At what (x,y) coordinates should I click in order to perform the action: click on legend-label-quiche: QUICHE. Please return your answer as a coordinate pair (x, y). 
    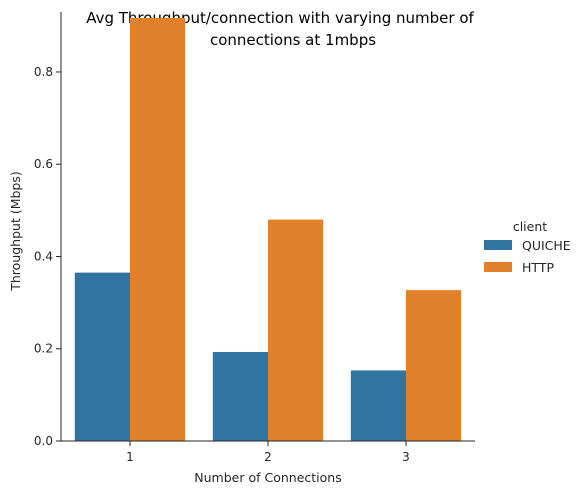
    Looking at the image, I should click on (546, 245).